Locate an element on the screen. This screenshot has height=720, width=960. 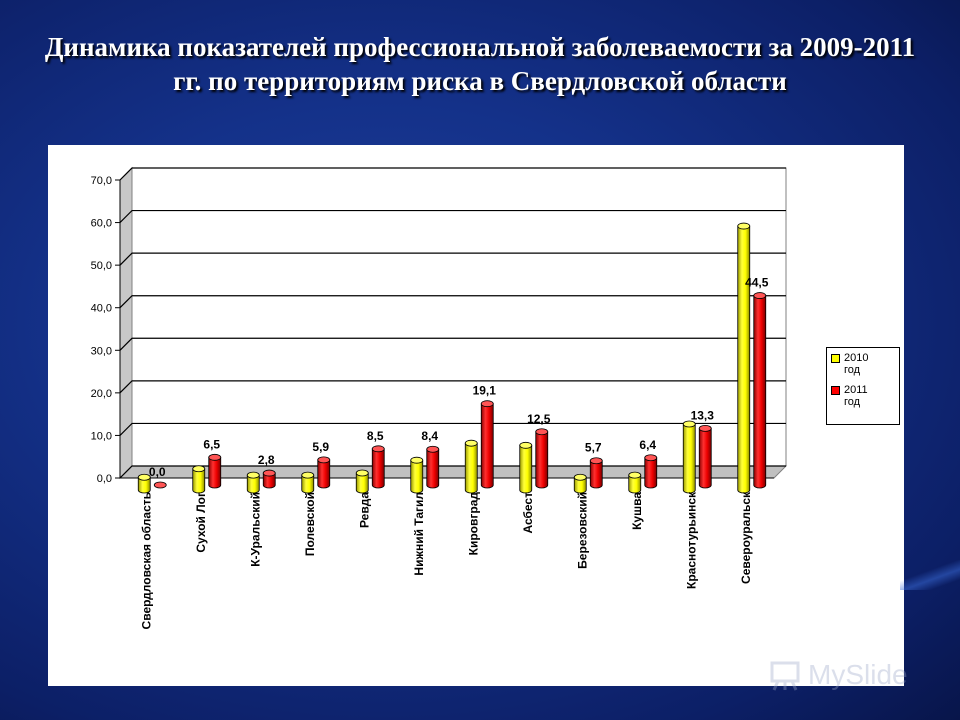
y-tick-label: 70,0 is located at coordinates (101, 181).